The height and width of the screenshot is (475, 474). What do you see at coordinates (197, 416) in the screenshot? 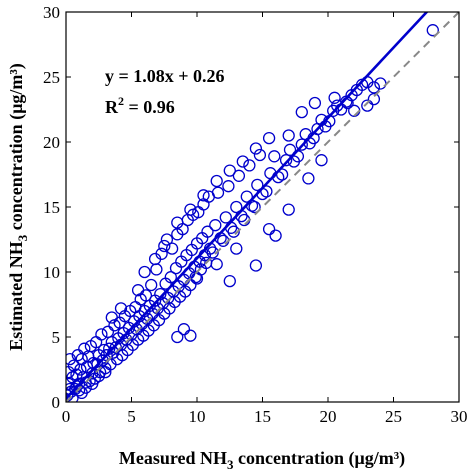
I see `x-tick-label: 10` at bounding box center [197, 416].